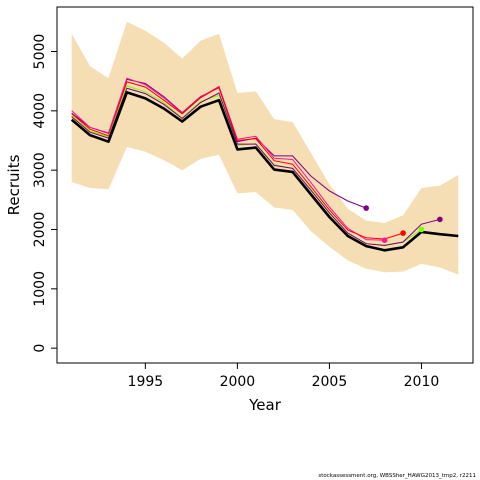 This screenshot has width=480, height=480. Describe the element at coordinates (265, 405) in the screenshot. I see `x-axis-title: Year` at that location.